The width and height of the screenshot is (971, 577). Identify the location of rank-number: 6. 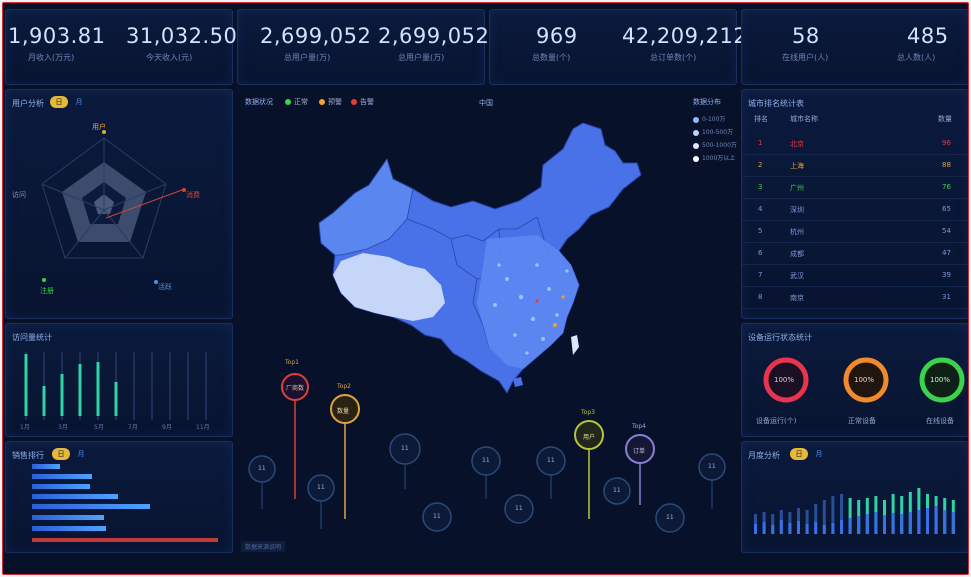
(760, 253).